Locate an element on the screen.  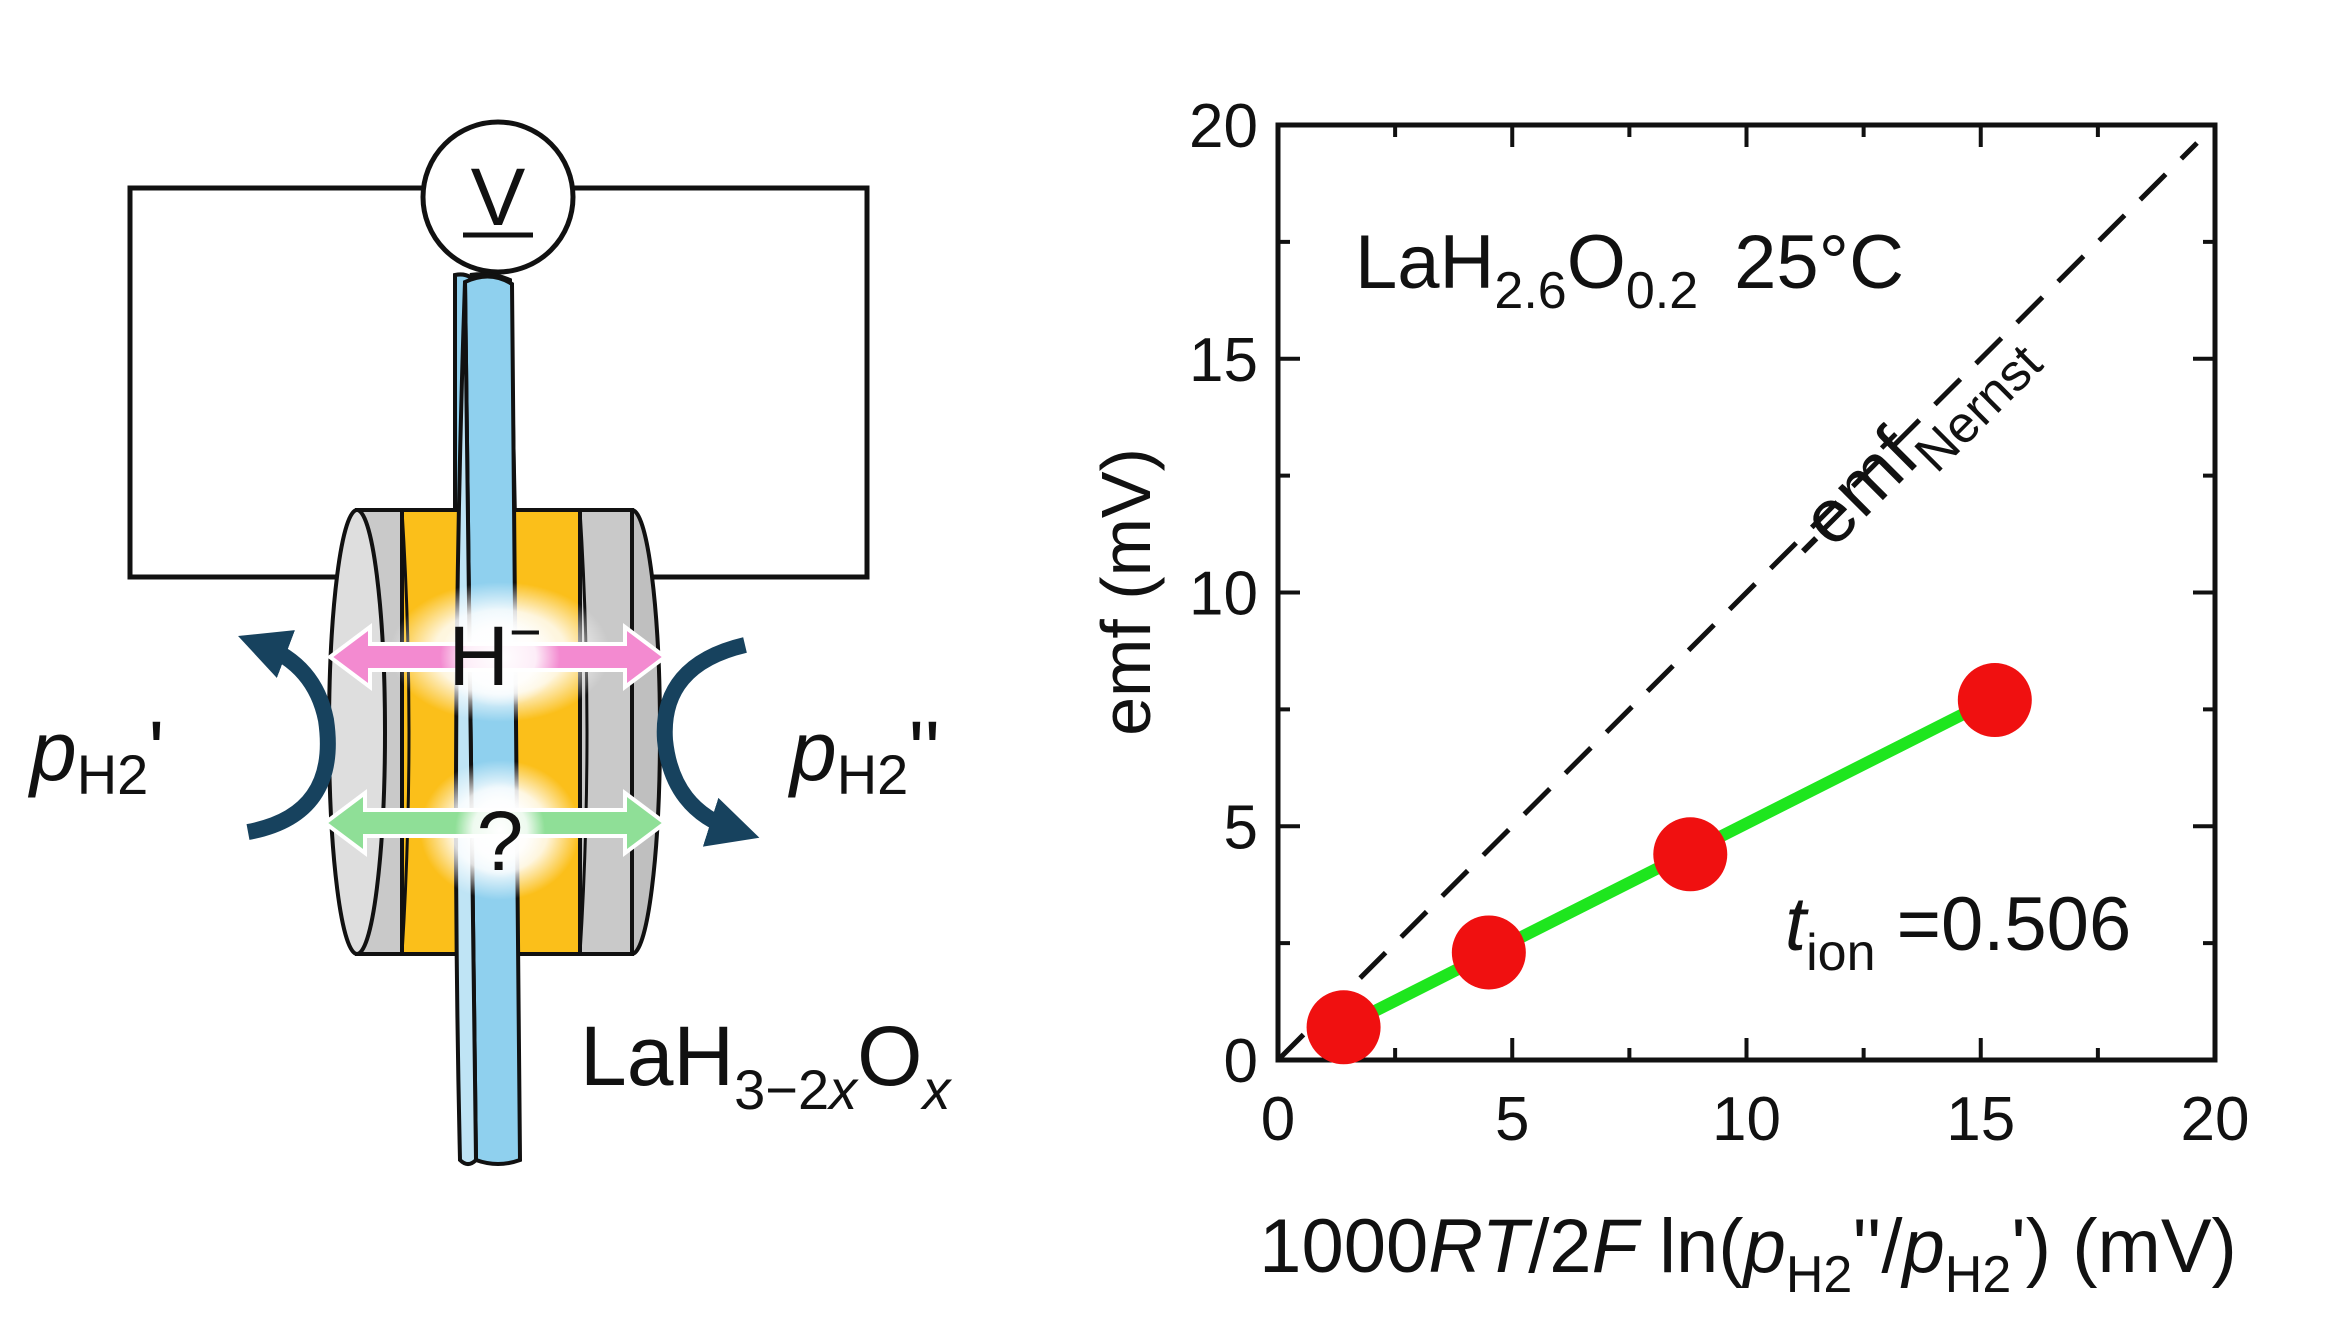
unknown-carrier-label: ? is located at coordinates (500, 841).